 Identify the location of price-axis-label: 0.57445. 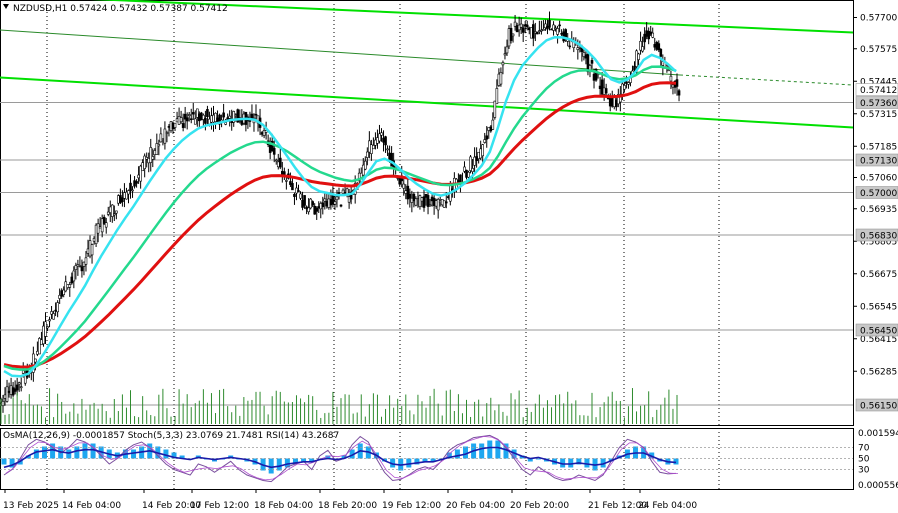
(878, 82).